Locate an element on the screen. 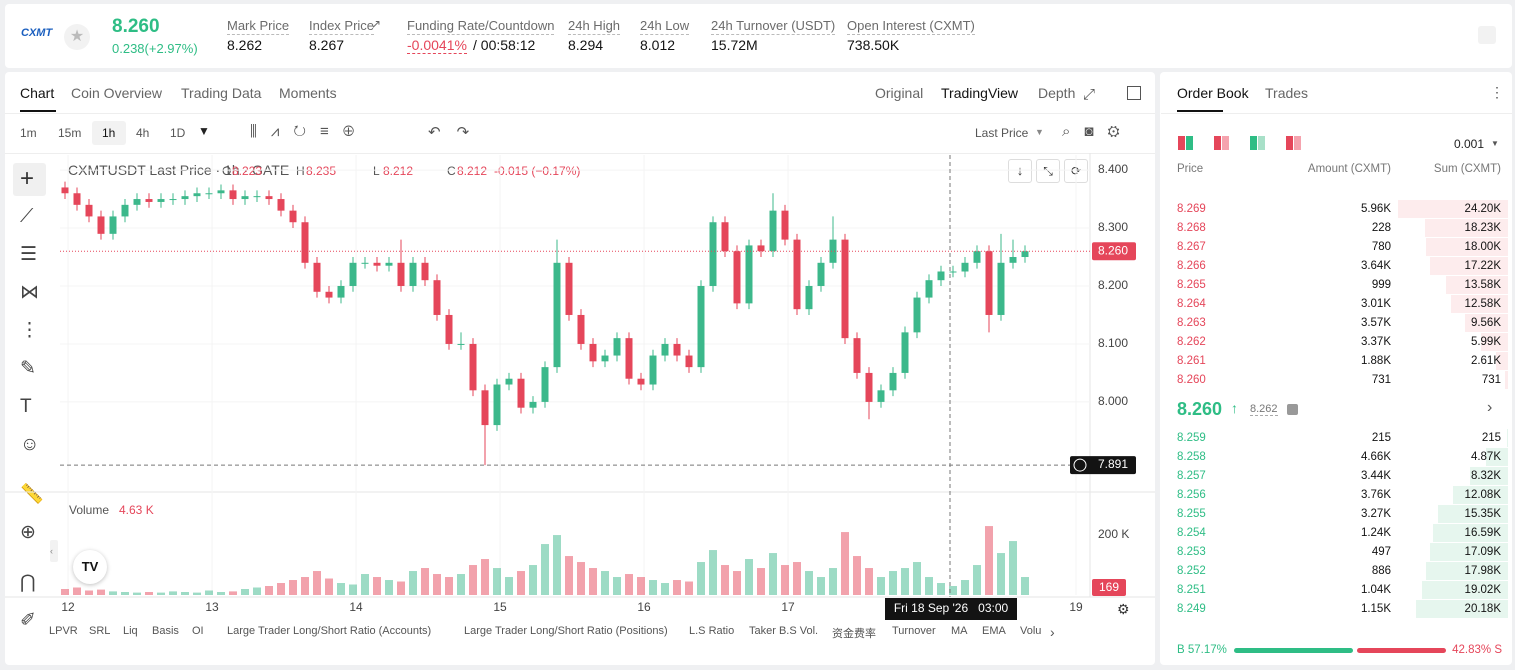  chart-tab: Coin Overview is located at coordinates (117, 93).